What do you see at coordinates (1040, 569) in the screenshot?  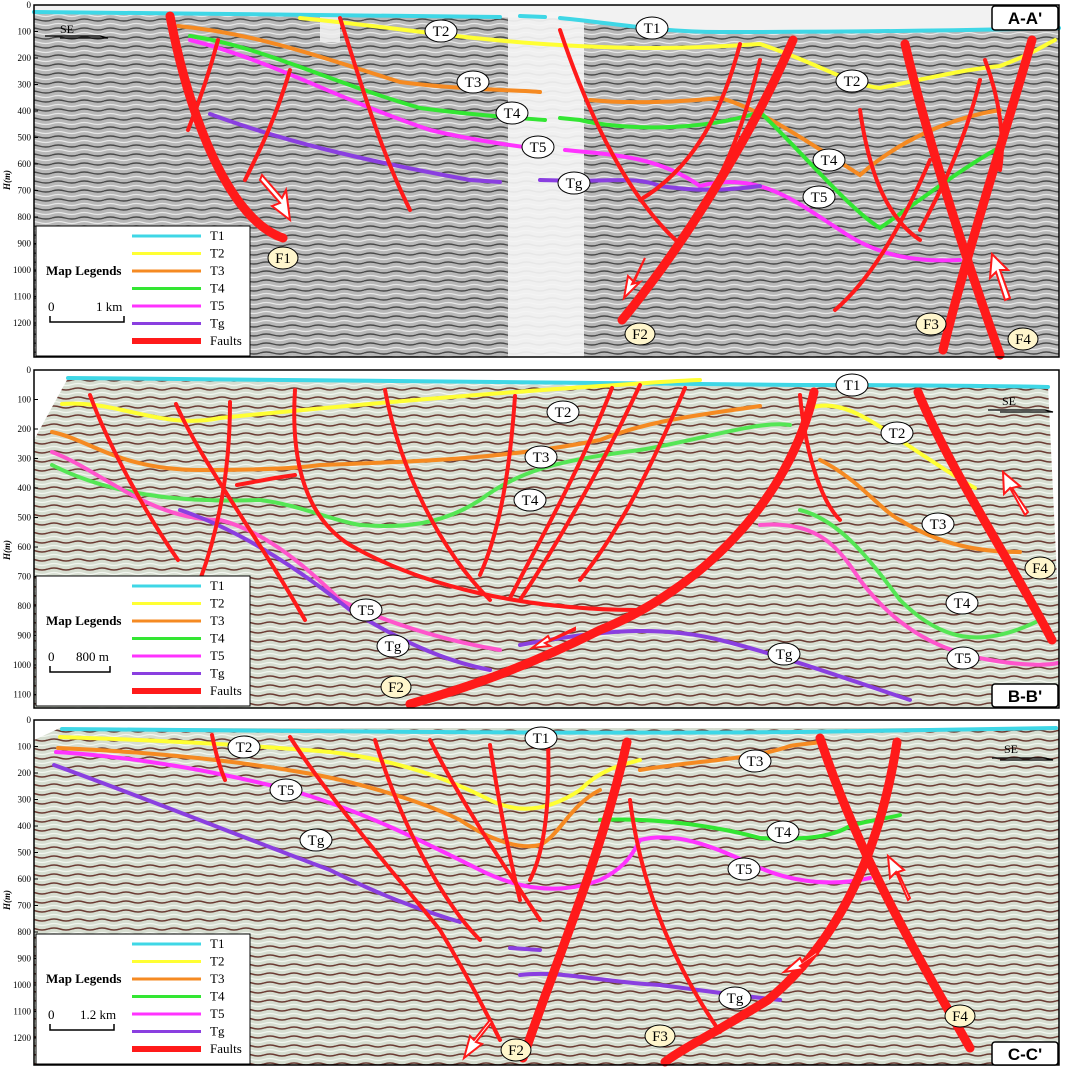 I see `label-f4-b: F4` at bounding box center [1040, 569].